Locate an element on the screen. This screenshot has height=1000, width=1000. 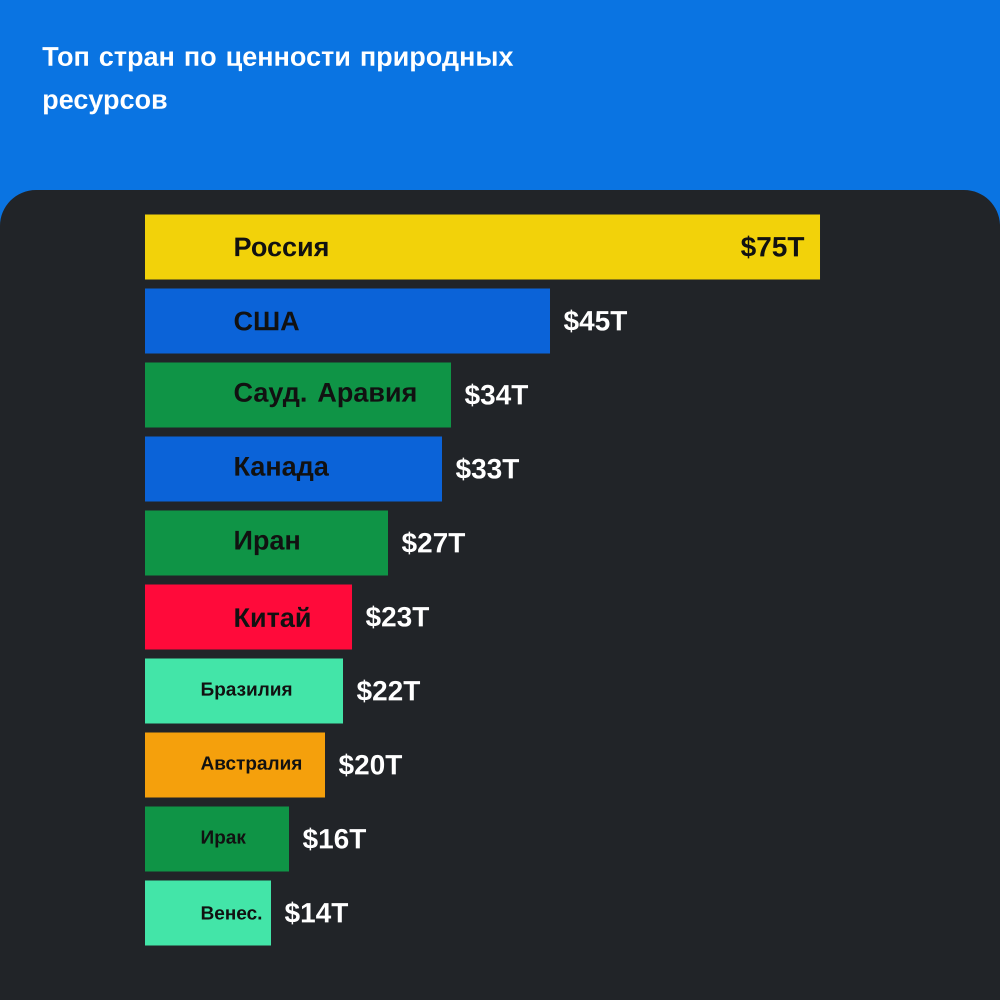
data-label: $22T is located at coordinates (388, 691).